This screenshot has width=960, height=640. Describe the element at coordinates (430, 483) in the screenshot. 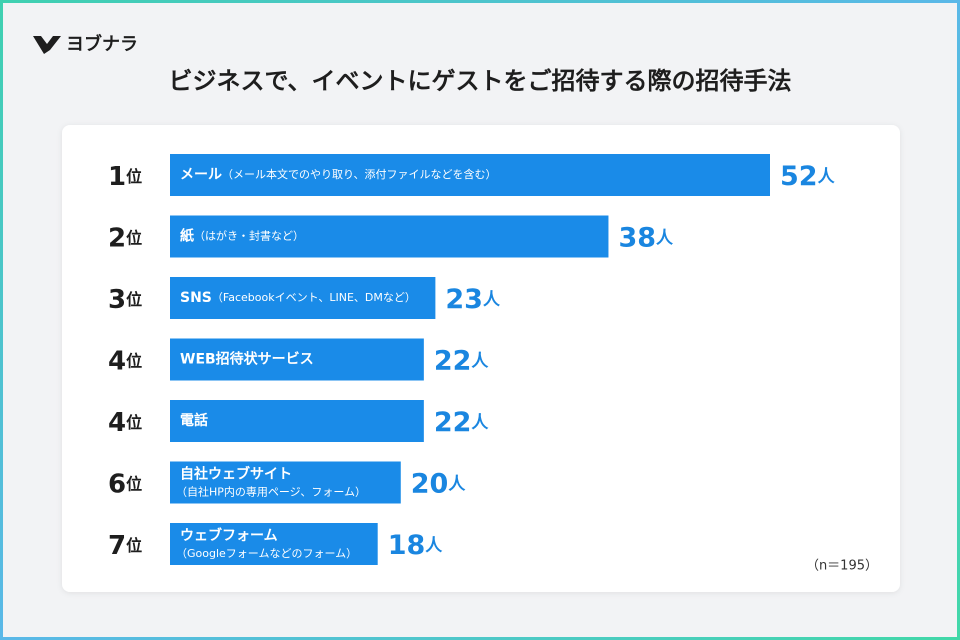

I see `value-number: 20` at that location.